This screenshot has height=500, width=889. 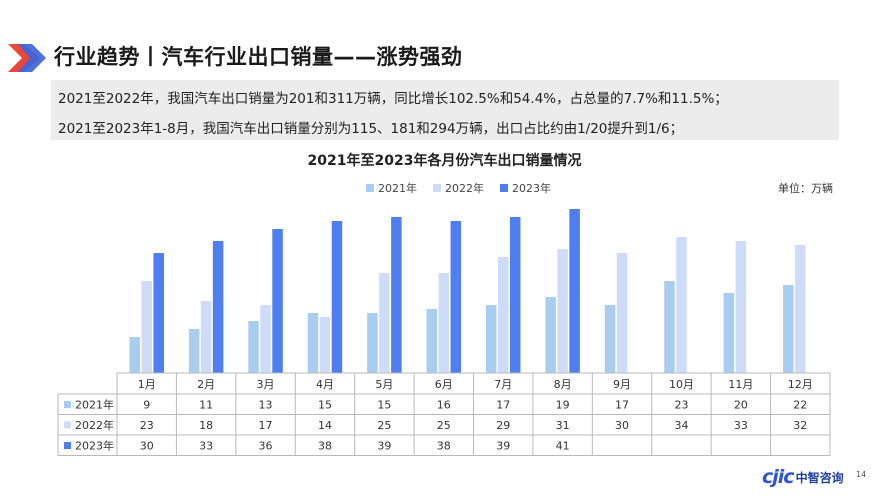 I want to click on bar-2022年-7月, so click(x=503, y=315).